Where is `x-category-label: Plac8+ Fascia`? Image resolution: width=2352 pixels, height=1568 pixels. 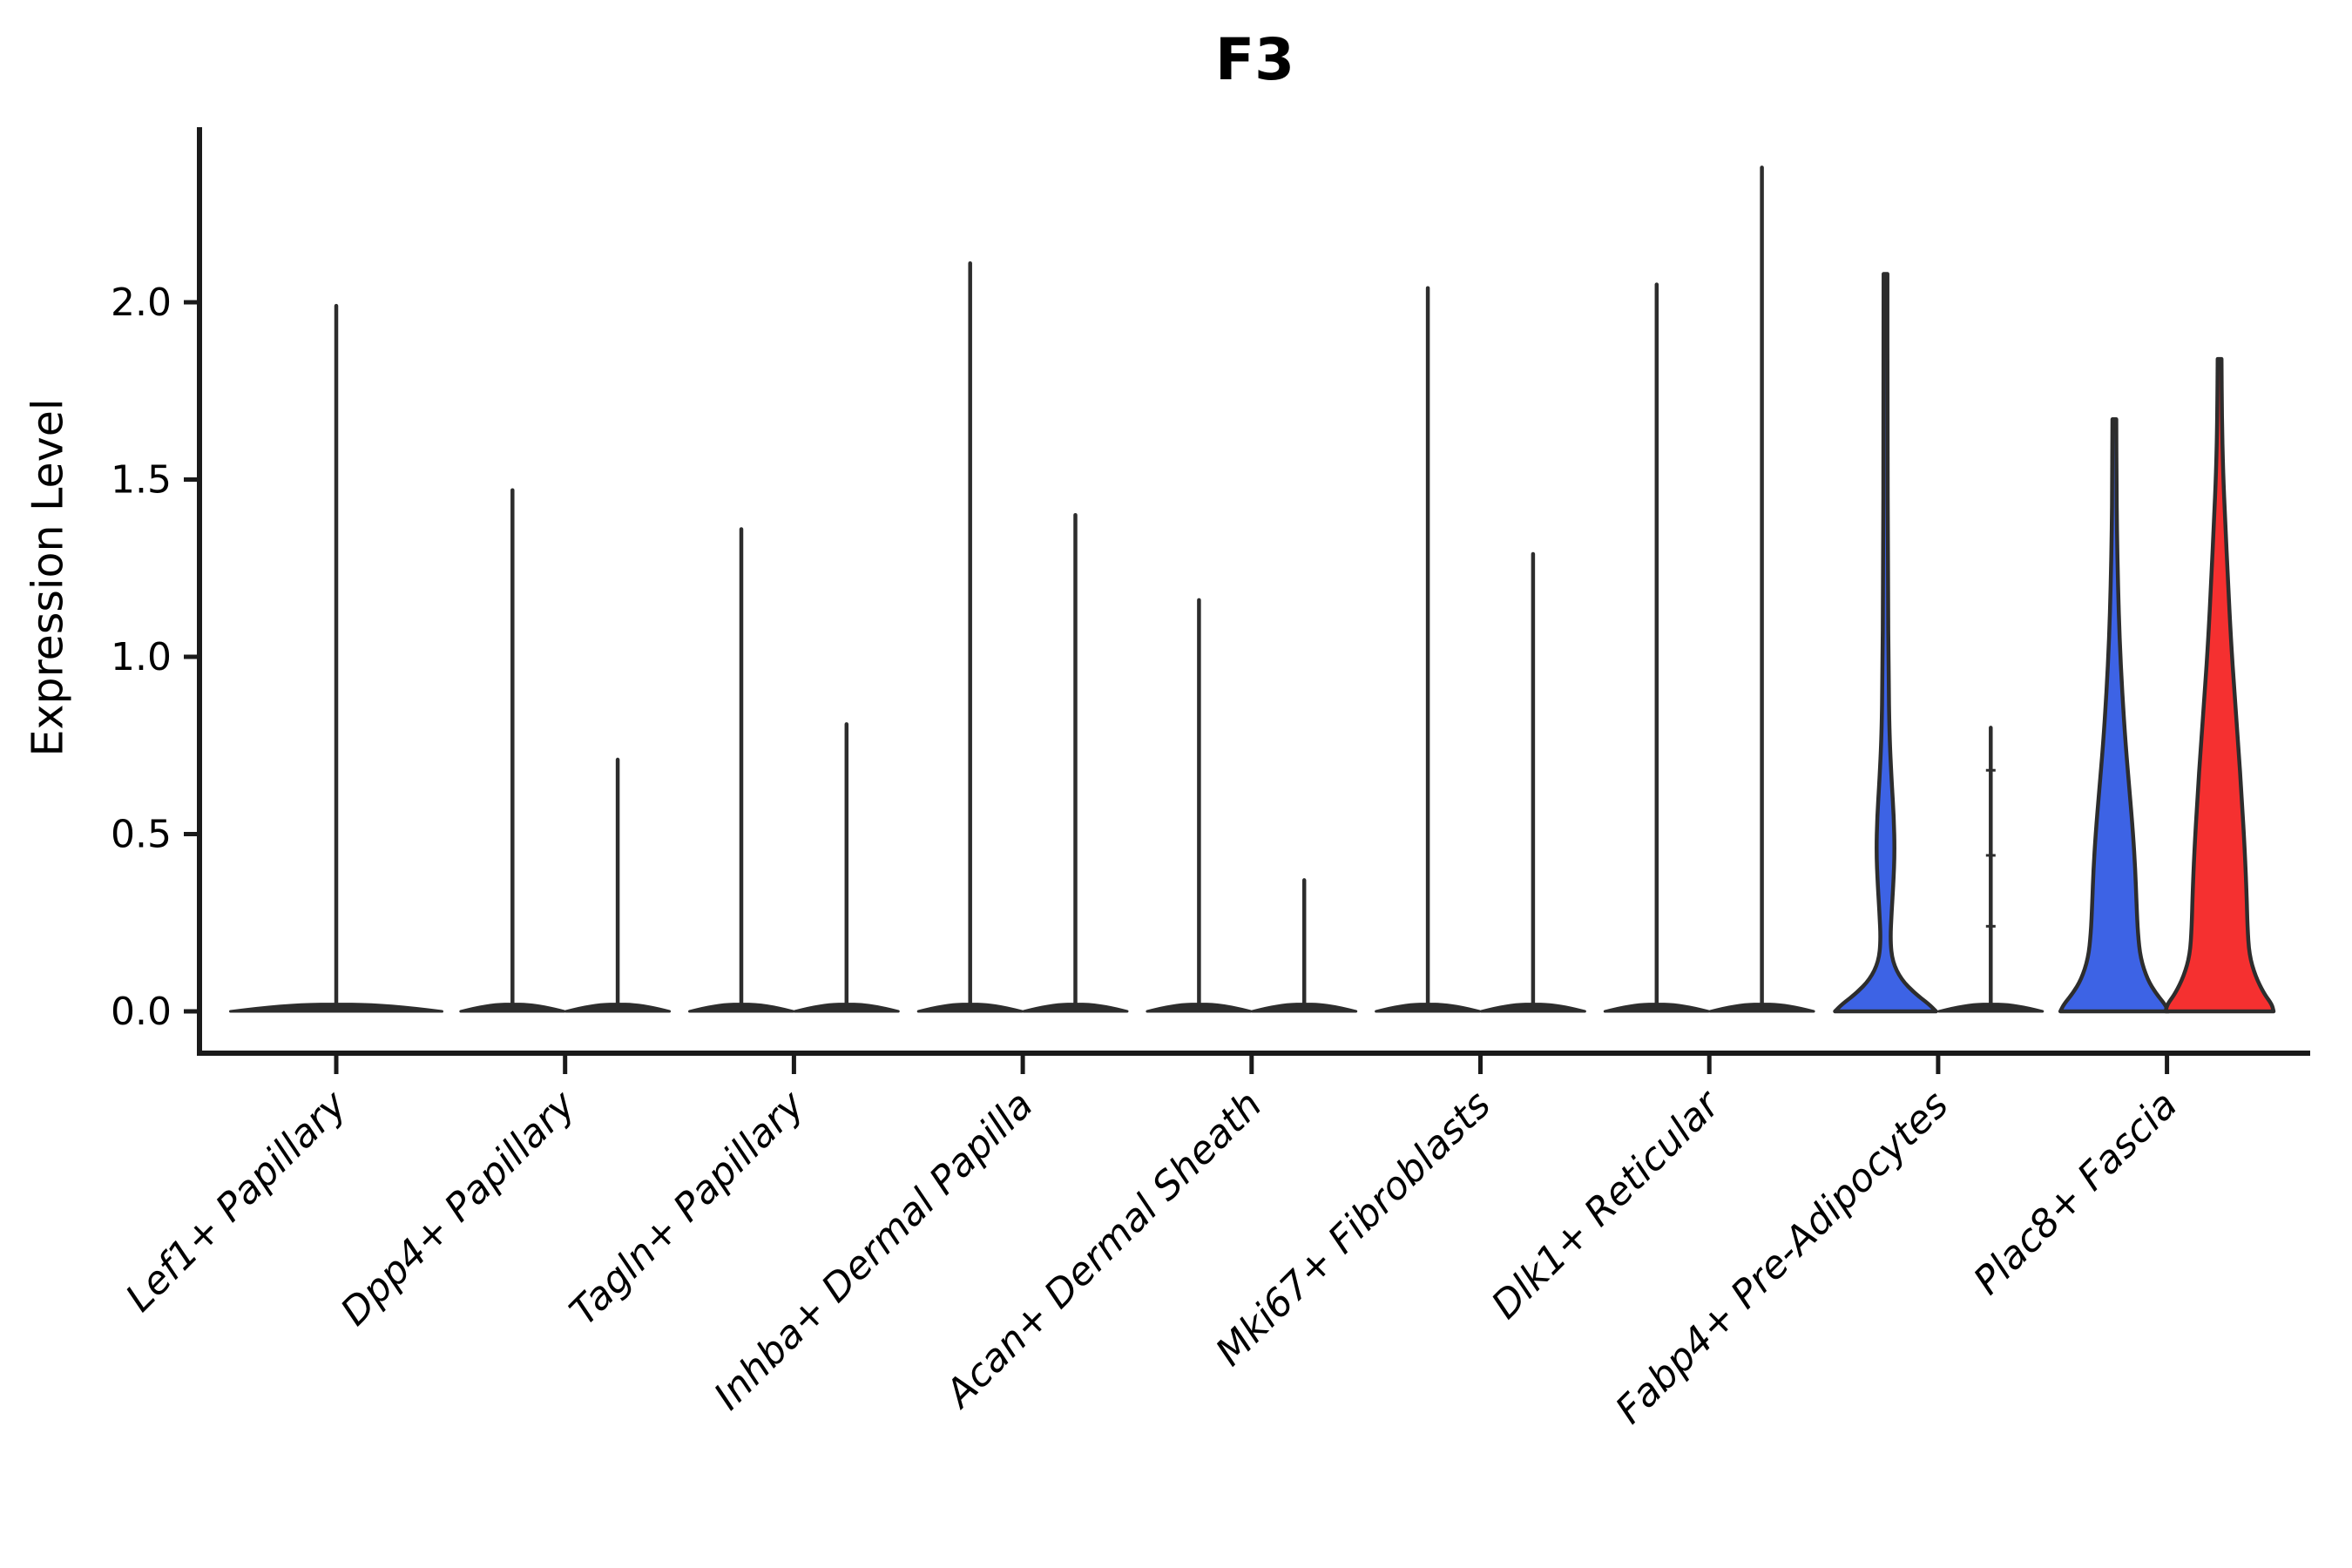
x-category-label: Plac8+ Fascia is located at coordinates (2075, 1193).